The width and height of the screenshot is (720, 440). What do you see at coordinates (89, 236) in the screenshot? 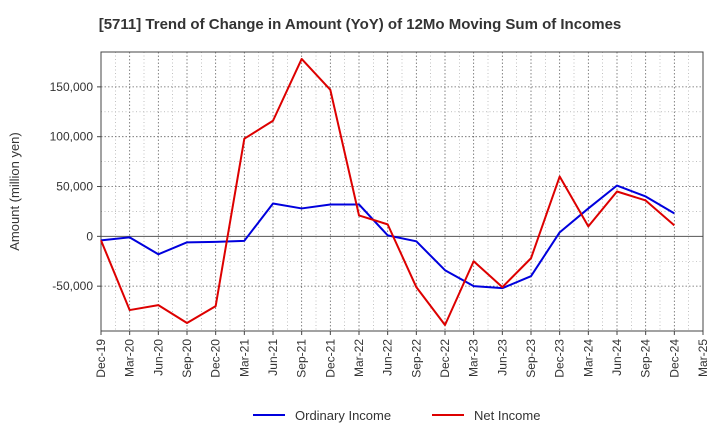
I see `y-tick-label: 0` at bounding box center [89, 236].